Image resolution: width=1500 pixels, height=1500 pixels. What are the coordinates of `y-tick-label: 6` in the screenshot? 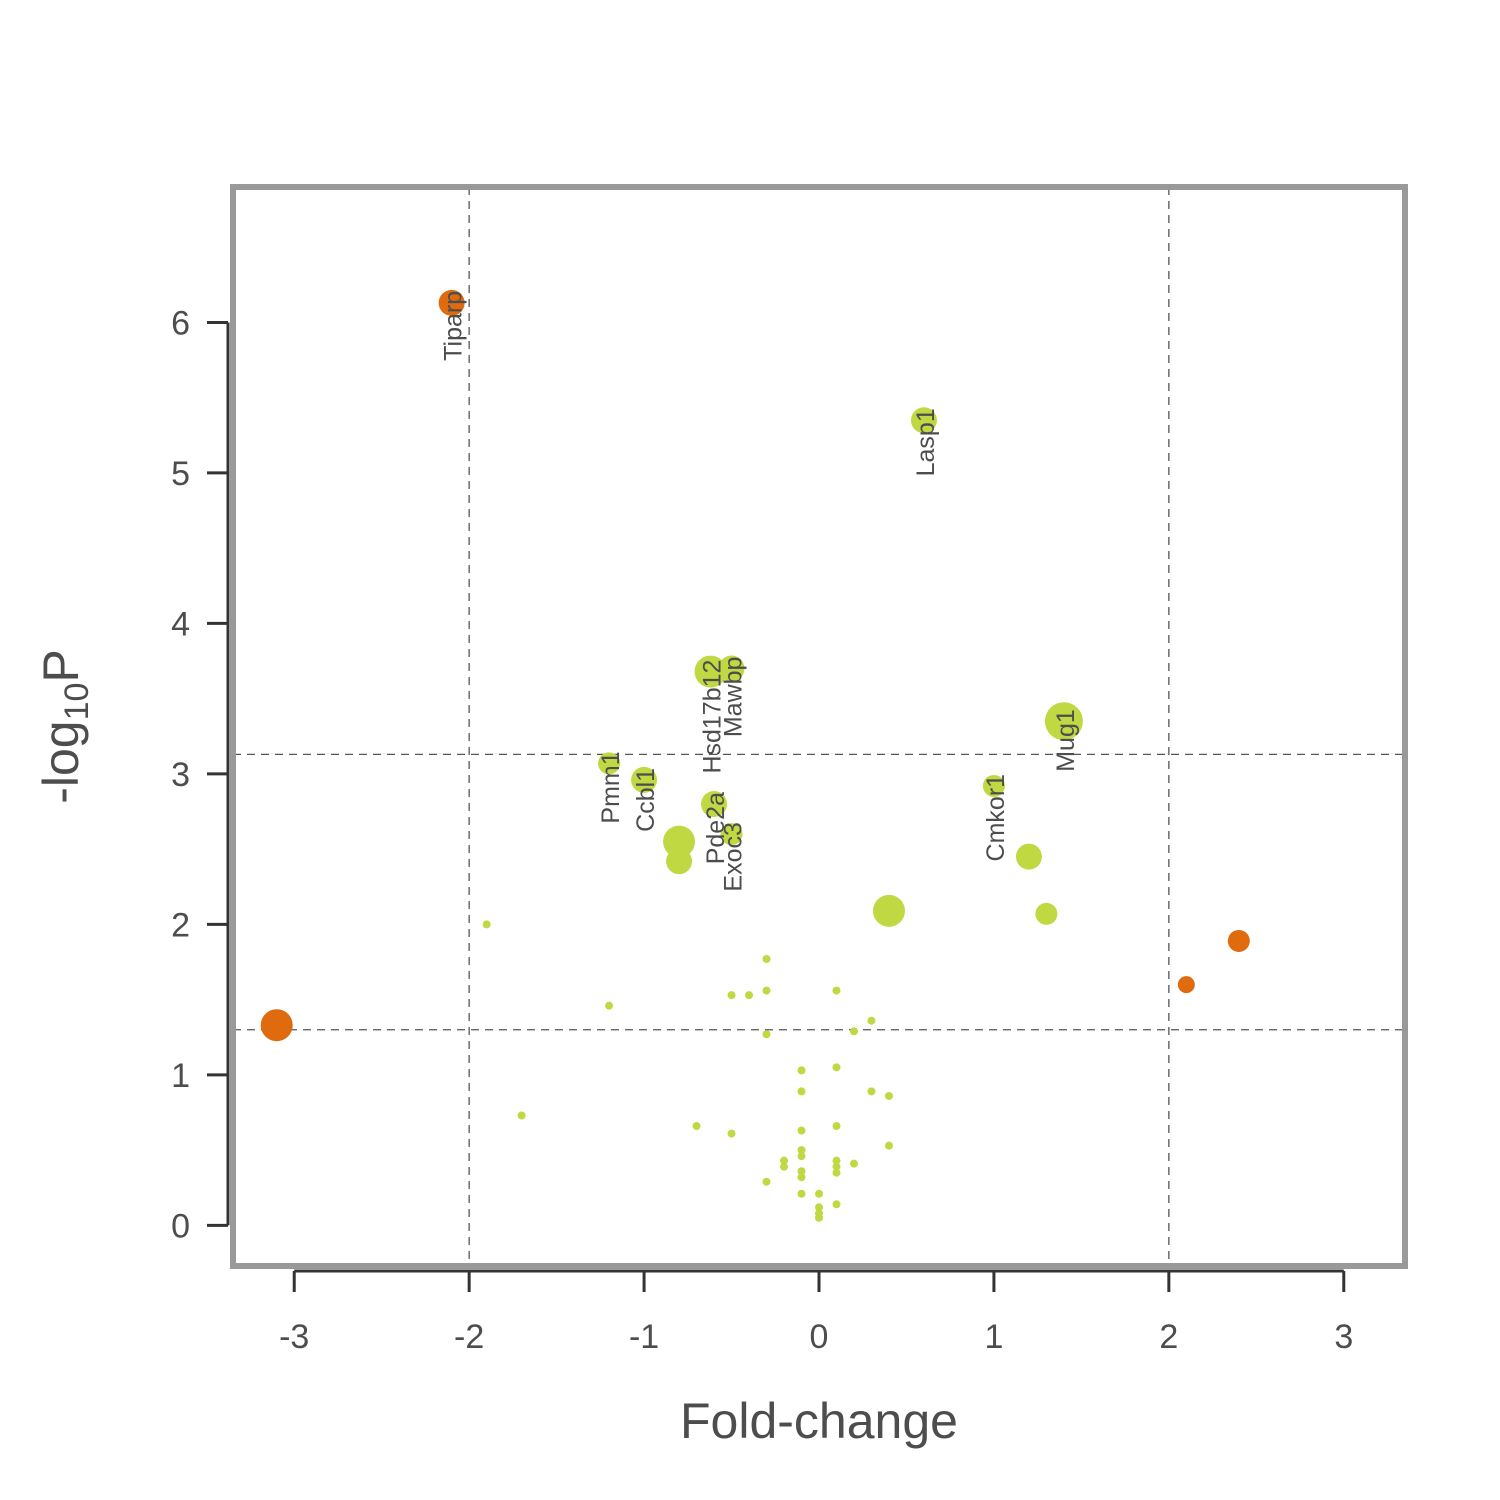 It's located at (180, 323).